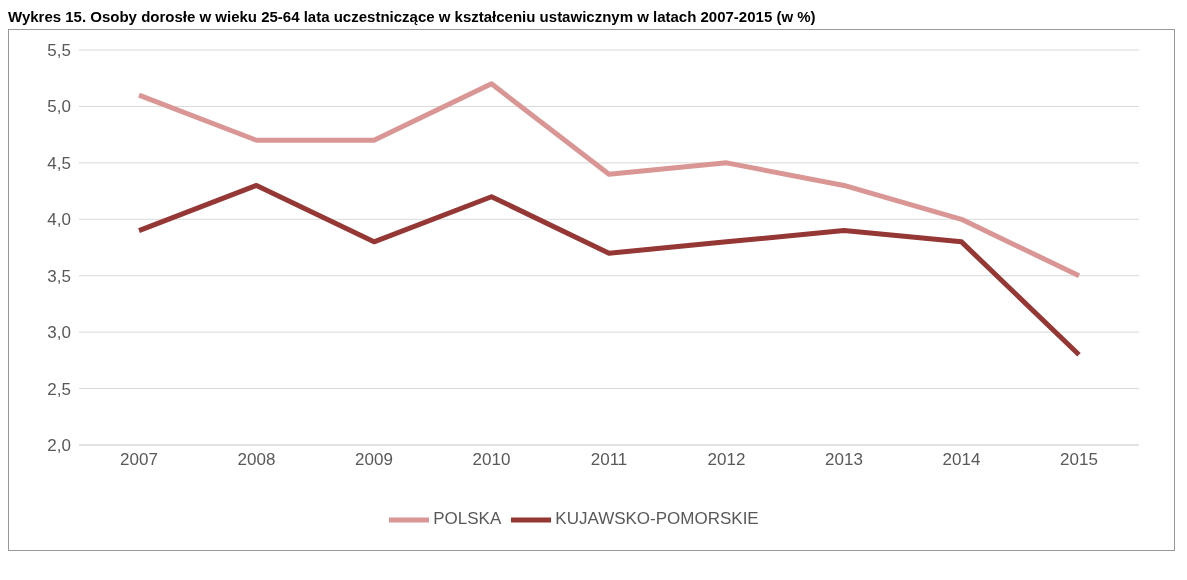 The width and height of the screenshot is (1187, 580). I want to click on y-tick-label: 4,0, so click(59, 220).